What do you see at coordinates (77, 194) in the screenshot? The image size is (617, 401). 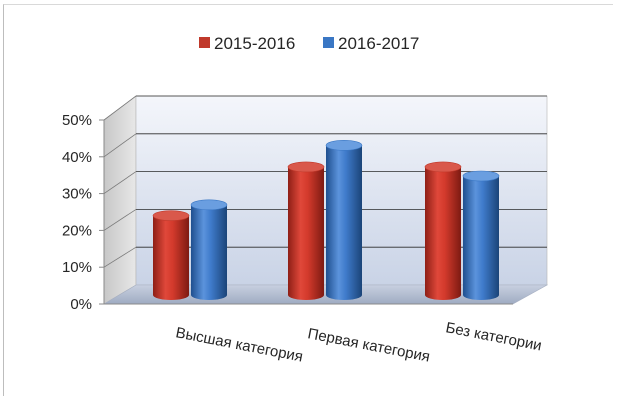 I see `y-tick-label: 30%` at bounding box center [77, 194].